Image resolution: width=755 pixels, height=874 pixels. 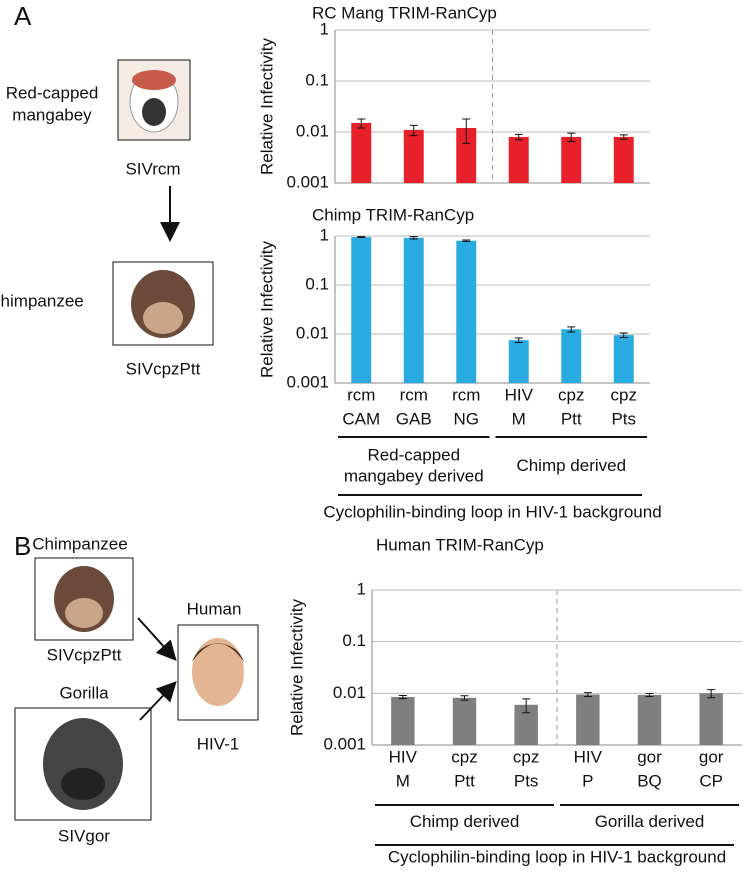 I want to click on group-label: Red-capped, so click(x=413, y=454).